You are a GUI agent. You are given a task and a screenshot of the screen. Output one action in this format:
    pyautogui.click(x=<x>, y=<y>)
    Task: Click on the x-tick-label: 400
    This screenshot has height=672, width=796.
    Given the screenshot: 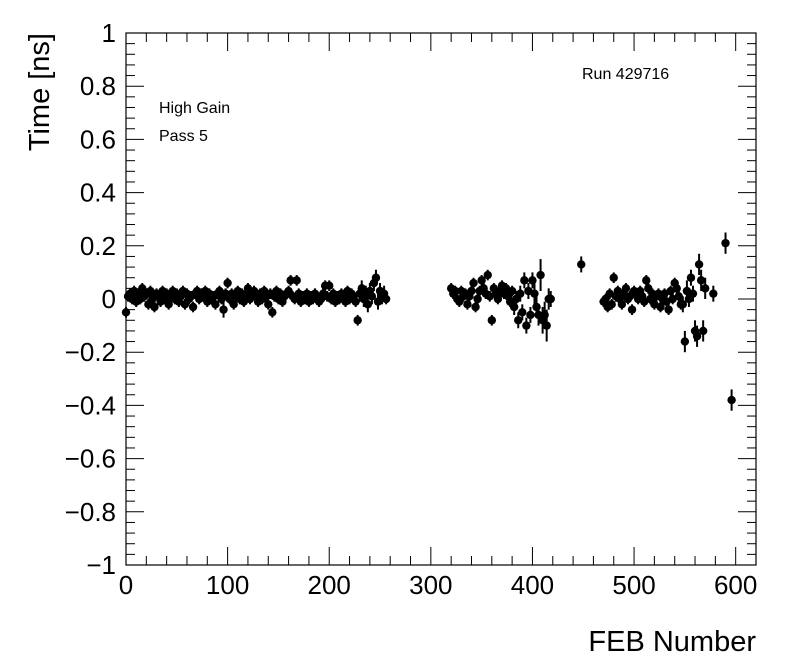 What is the action you would take?
    pyautogui.click(x=532, y=585)
    